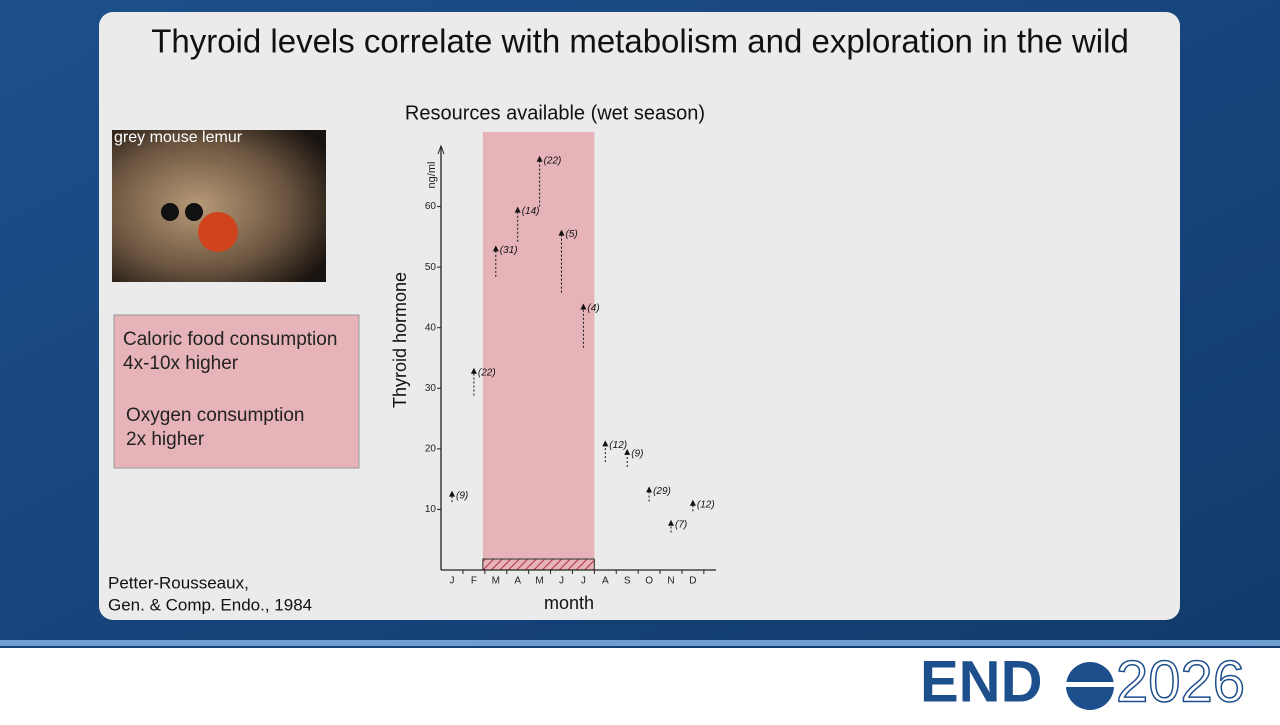 Image resolution: width=1280 pixels, height=725 pixels. What do you see at coordinates (649, 581) in the screenshot?
I see `x-tick-label: O` at bounding box center [649, 581].